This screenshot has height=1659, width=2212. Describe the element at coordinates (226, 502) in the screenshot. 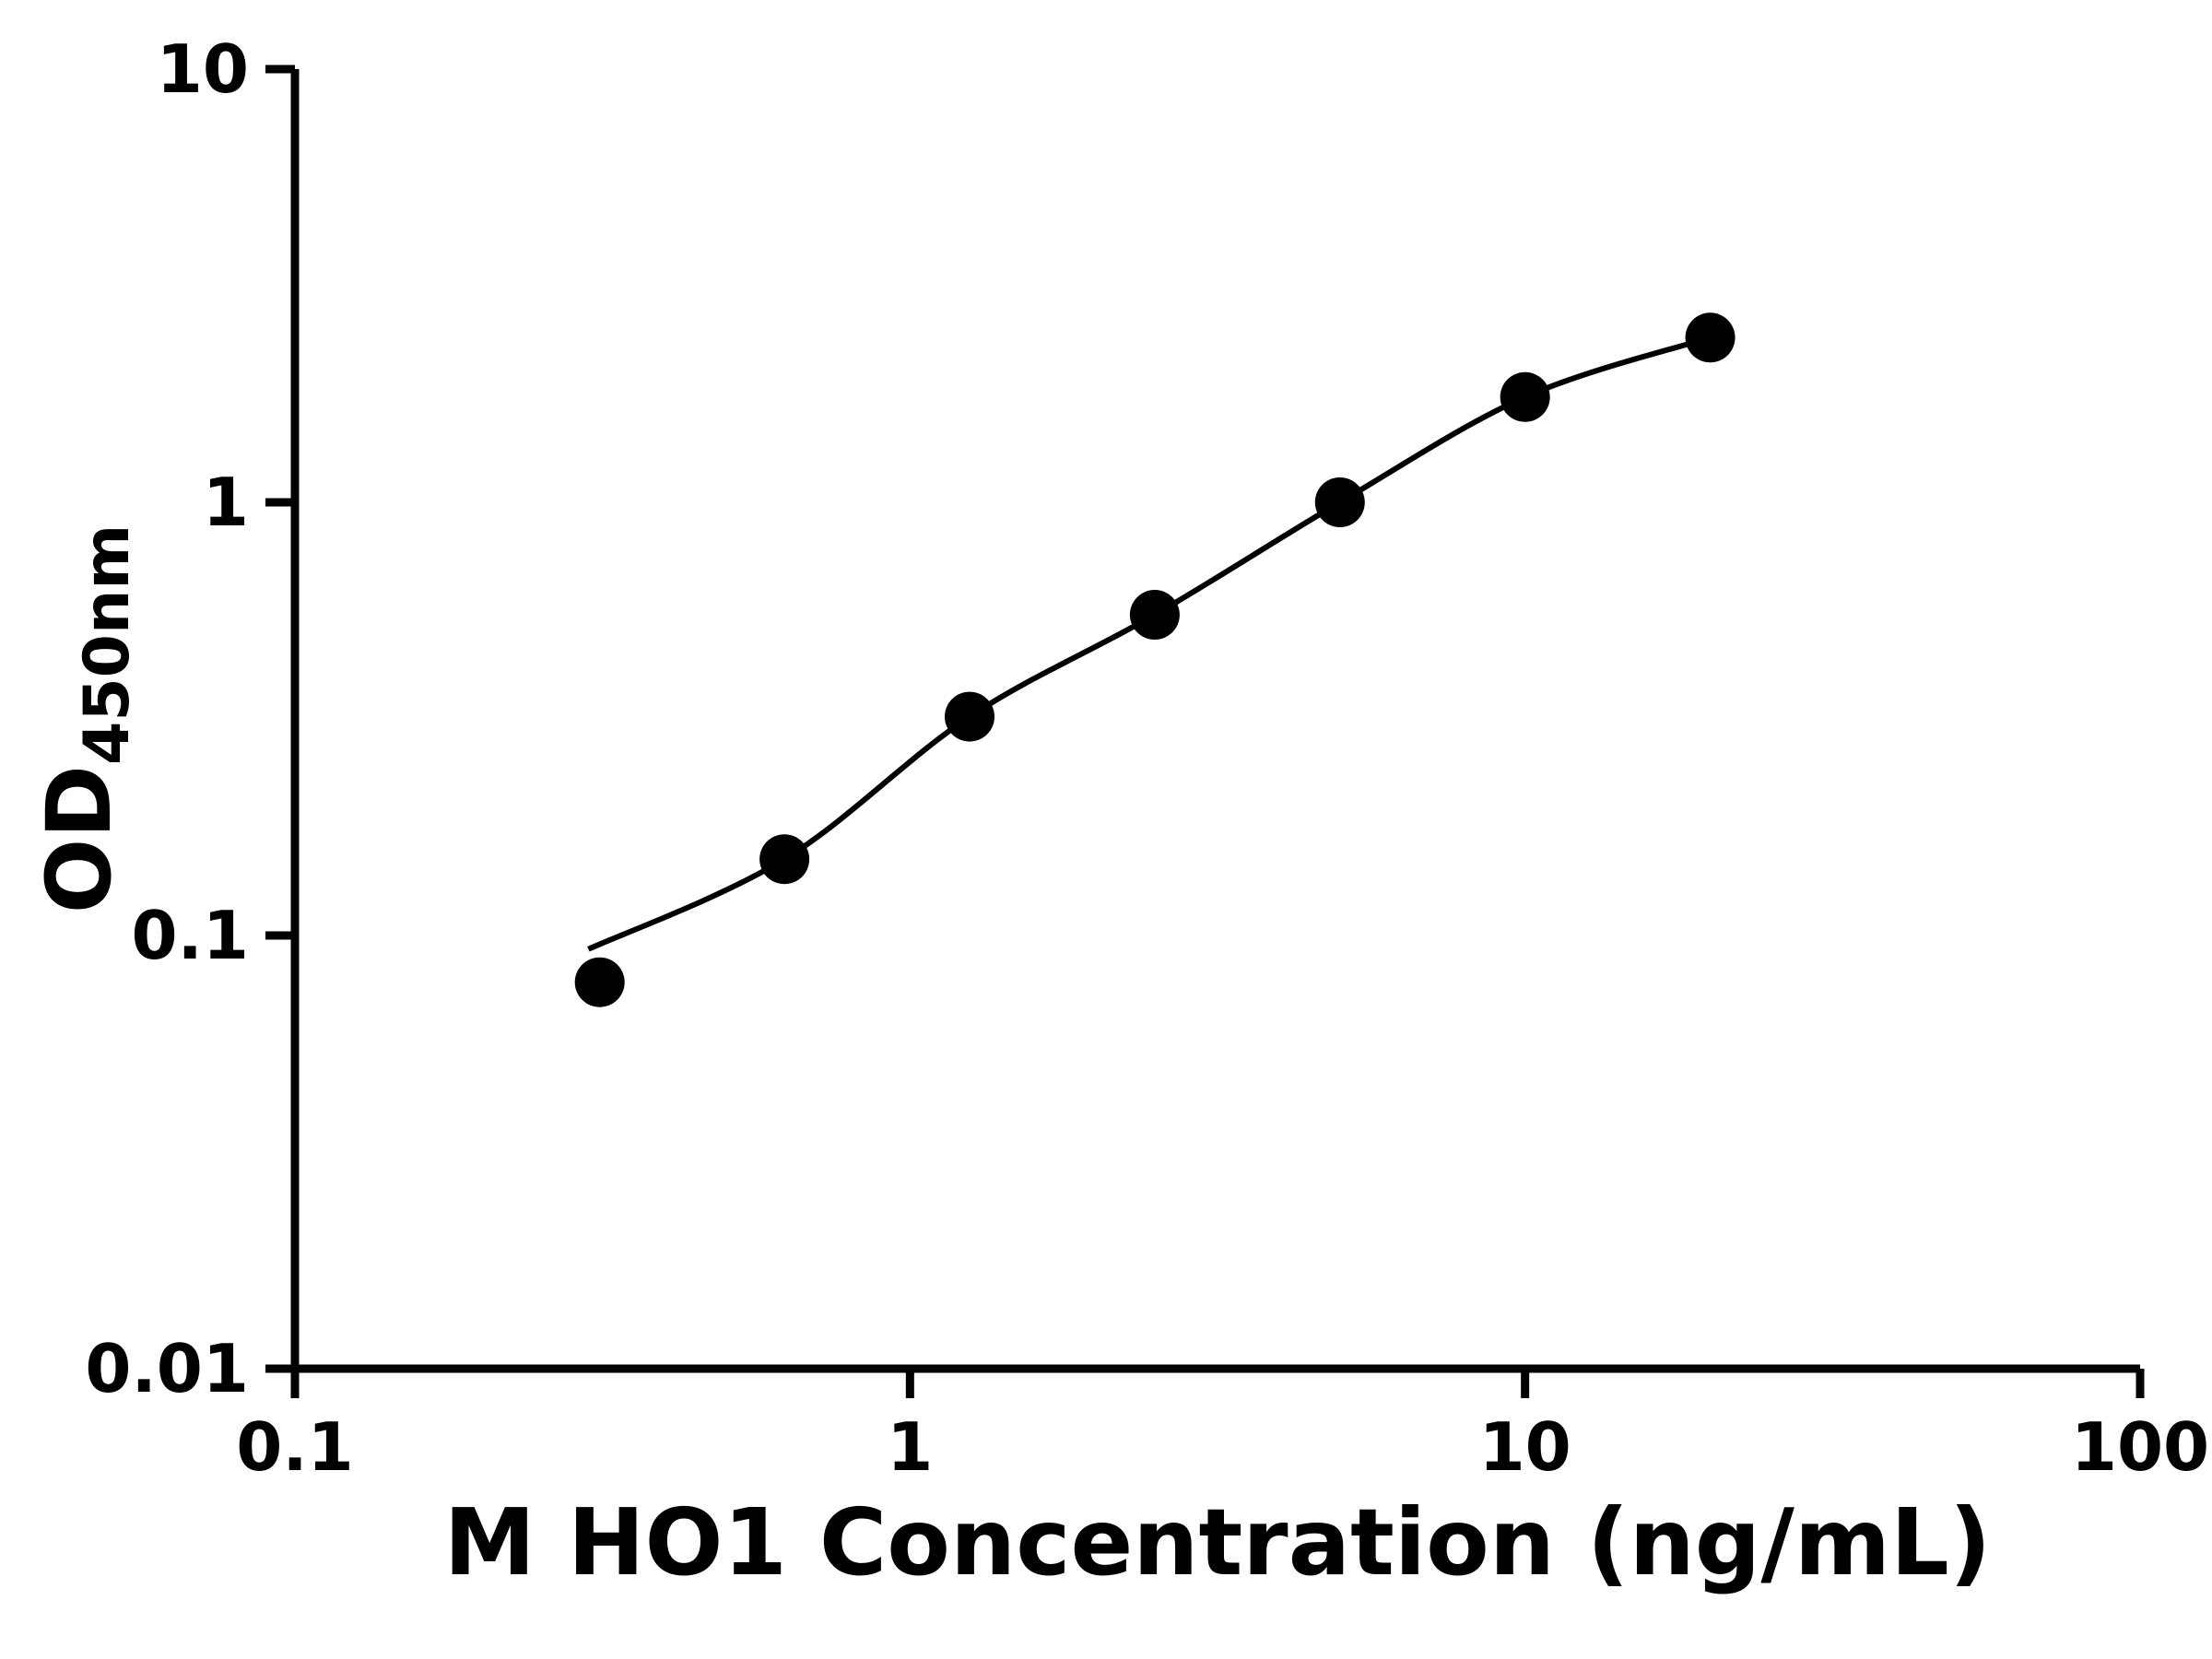

I see `y-tick-label: 1` at that location.